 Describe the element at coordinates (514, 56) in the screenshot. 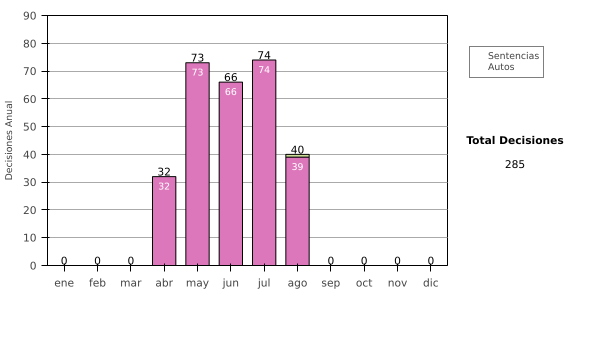

I see `text: Sentencias` at that location.